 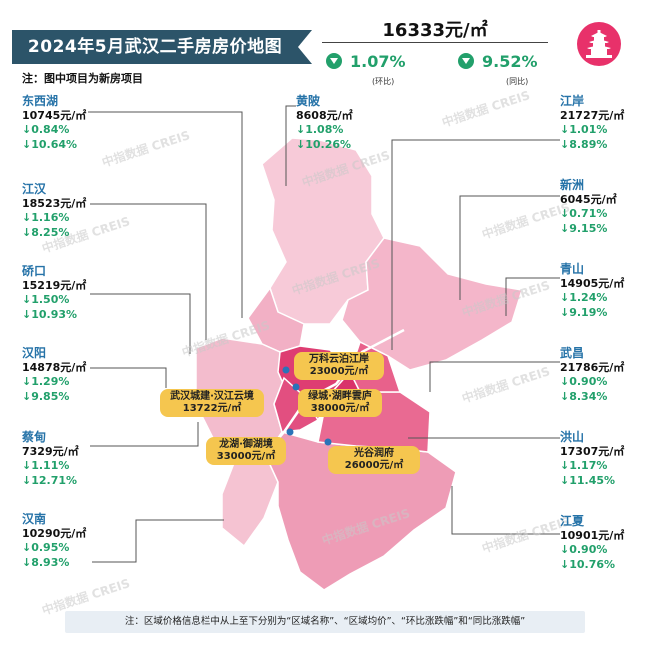 What do you see at coordinates (46, 232) in the screenshot?
I see `district-yoy: ↓8.25%` at bounding box center [46, 232].